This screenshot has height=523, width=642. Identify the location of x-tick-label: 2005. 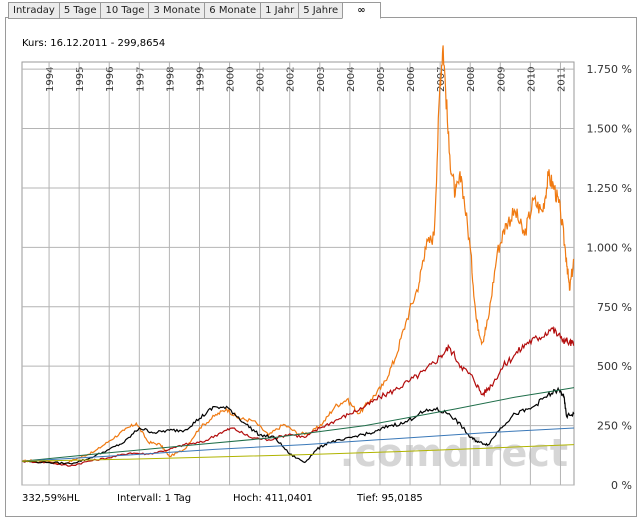
(381, 79).